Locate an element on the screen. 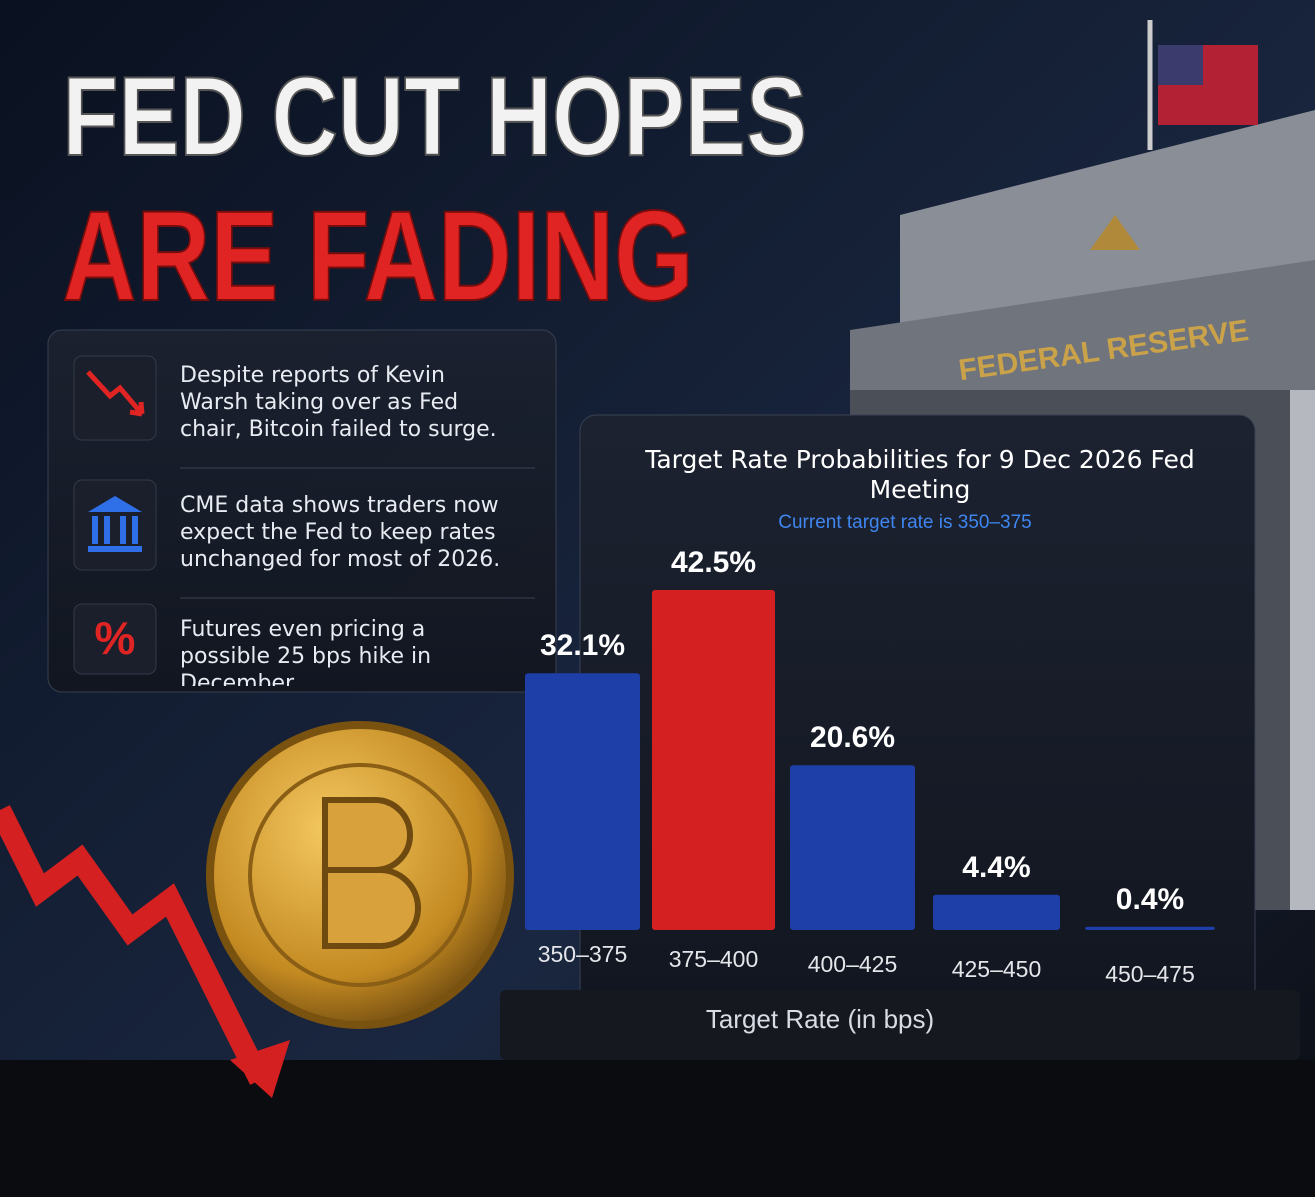  chart-subtitle: Current target rate is 350–375 is located at coordinates (905, 522).